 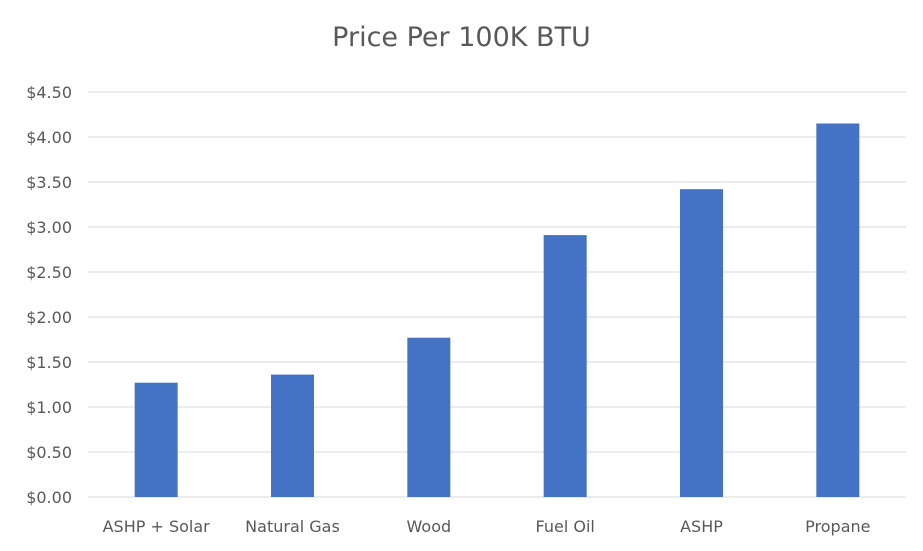 What do you see at coordinates (461, 37) in the screenshot?
I see `chart-title: Price Per 100K BTU` at bounding box center [461, 37].